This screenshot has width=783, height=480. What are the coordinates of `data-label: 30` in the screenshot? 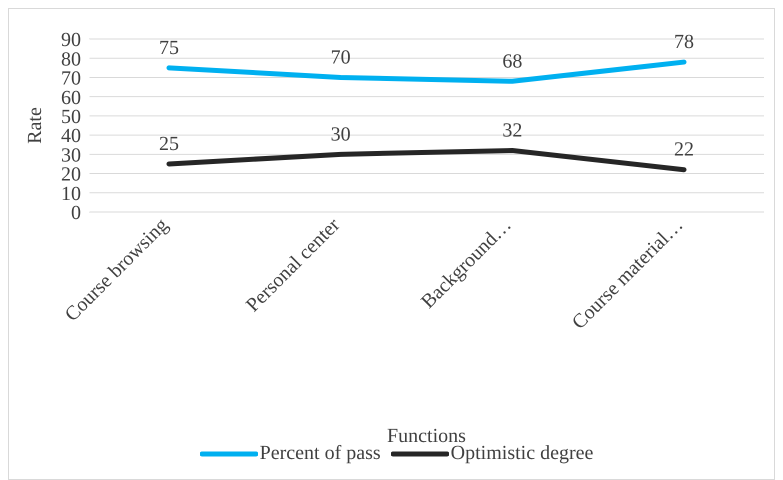 It's located at (340, 134).